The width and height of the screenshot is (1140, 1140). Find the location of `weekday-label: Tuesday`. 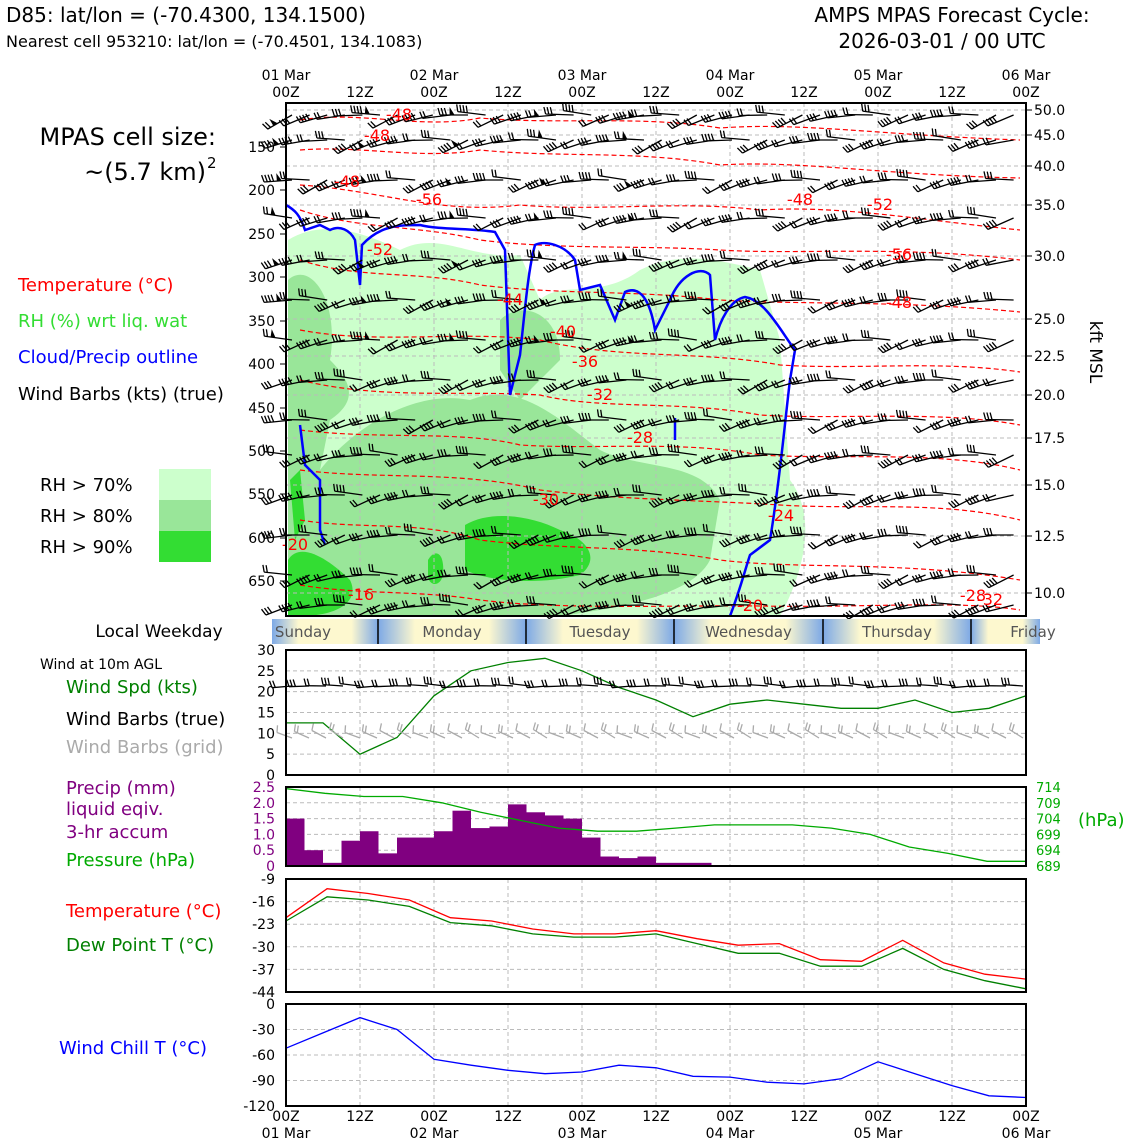

weekday-label: Tuesday is located at coordinates (599, 632).